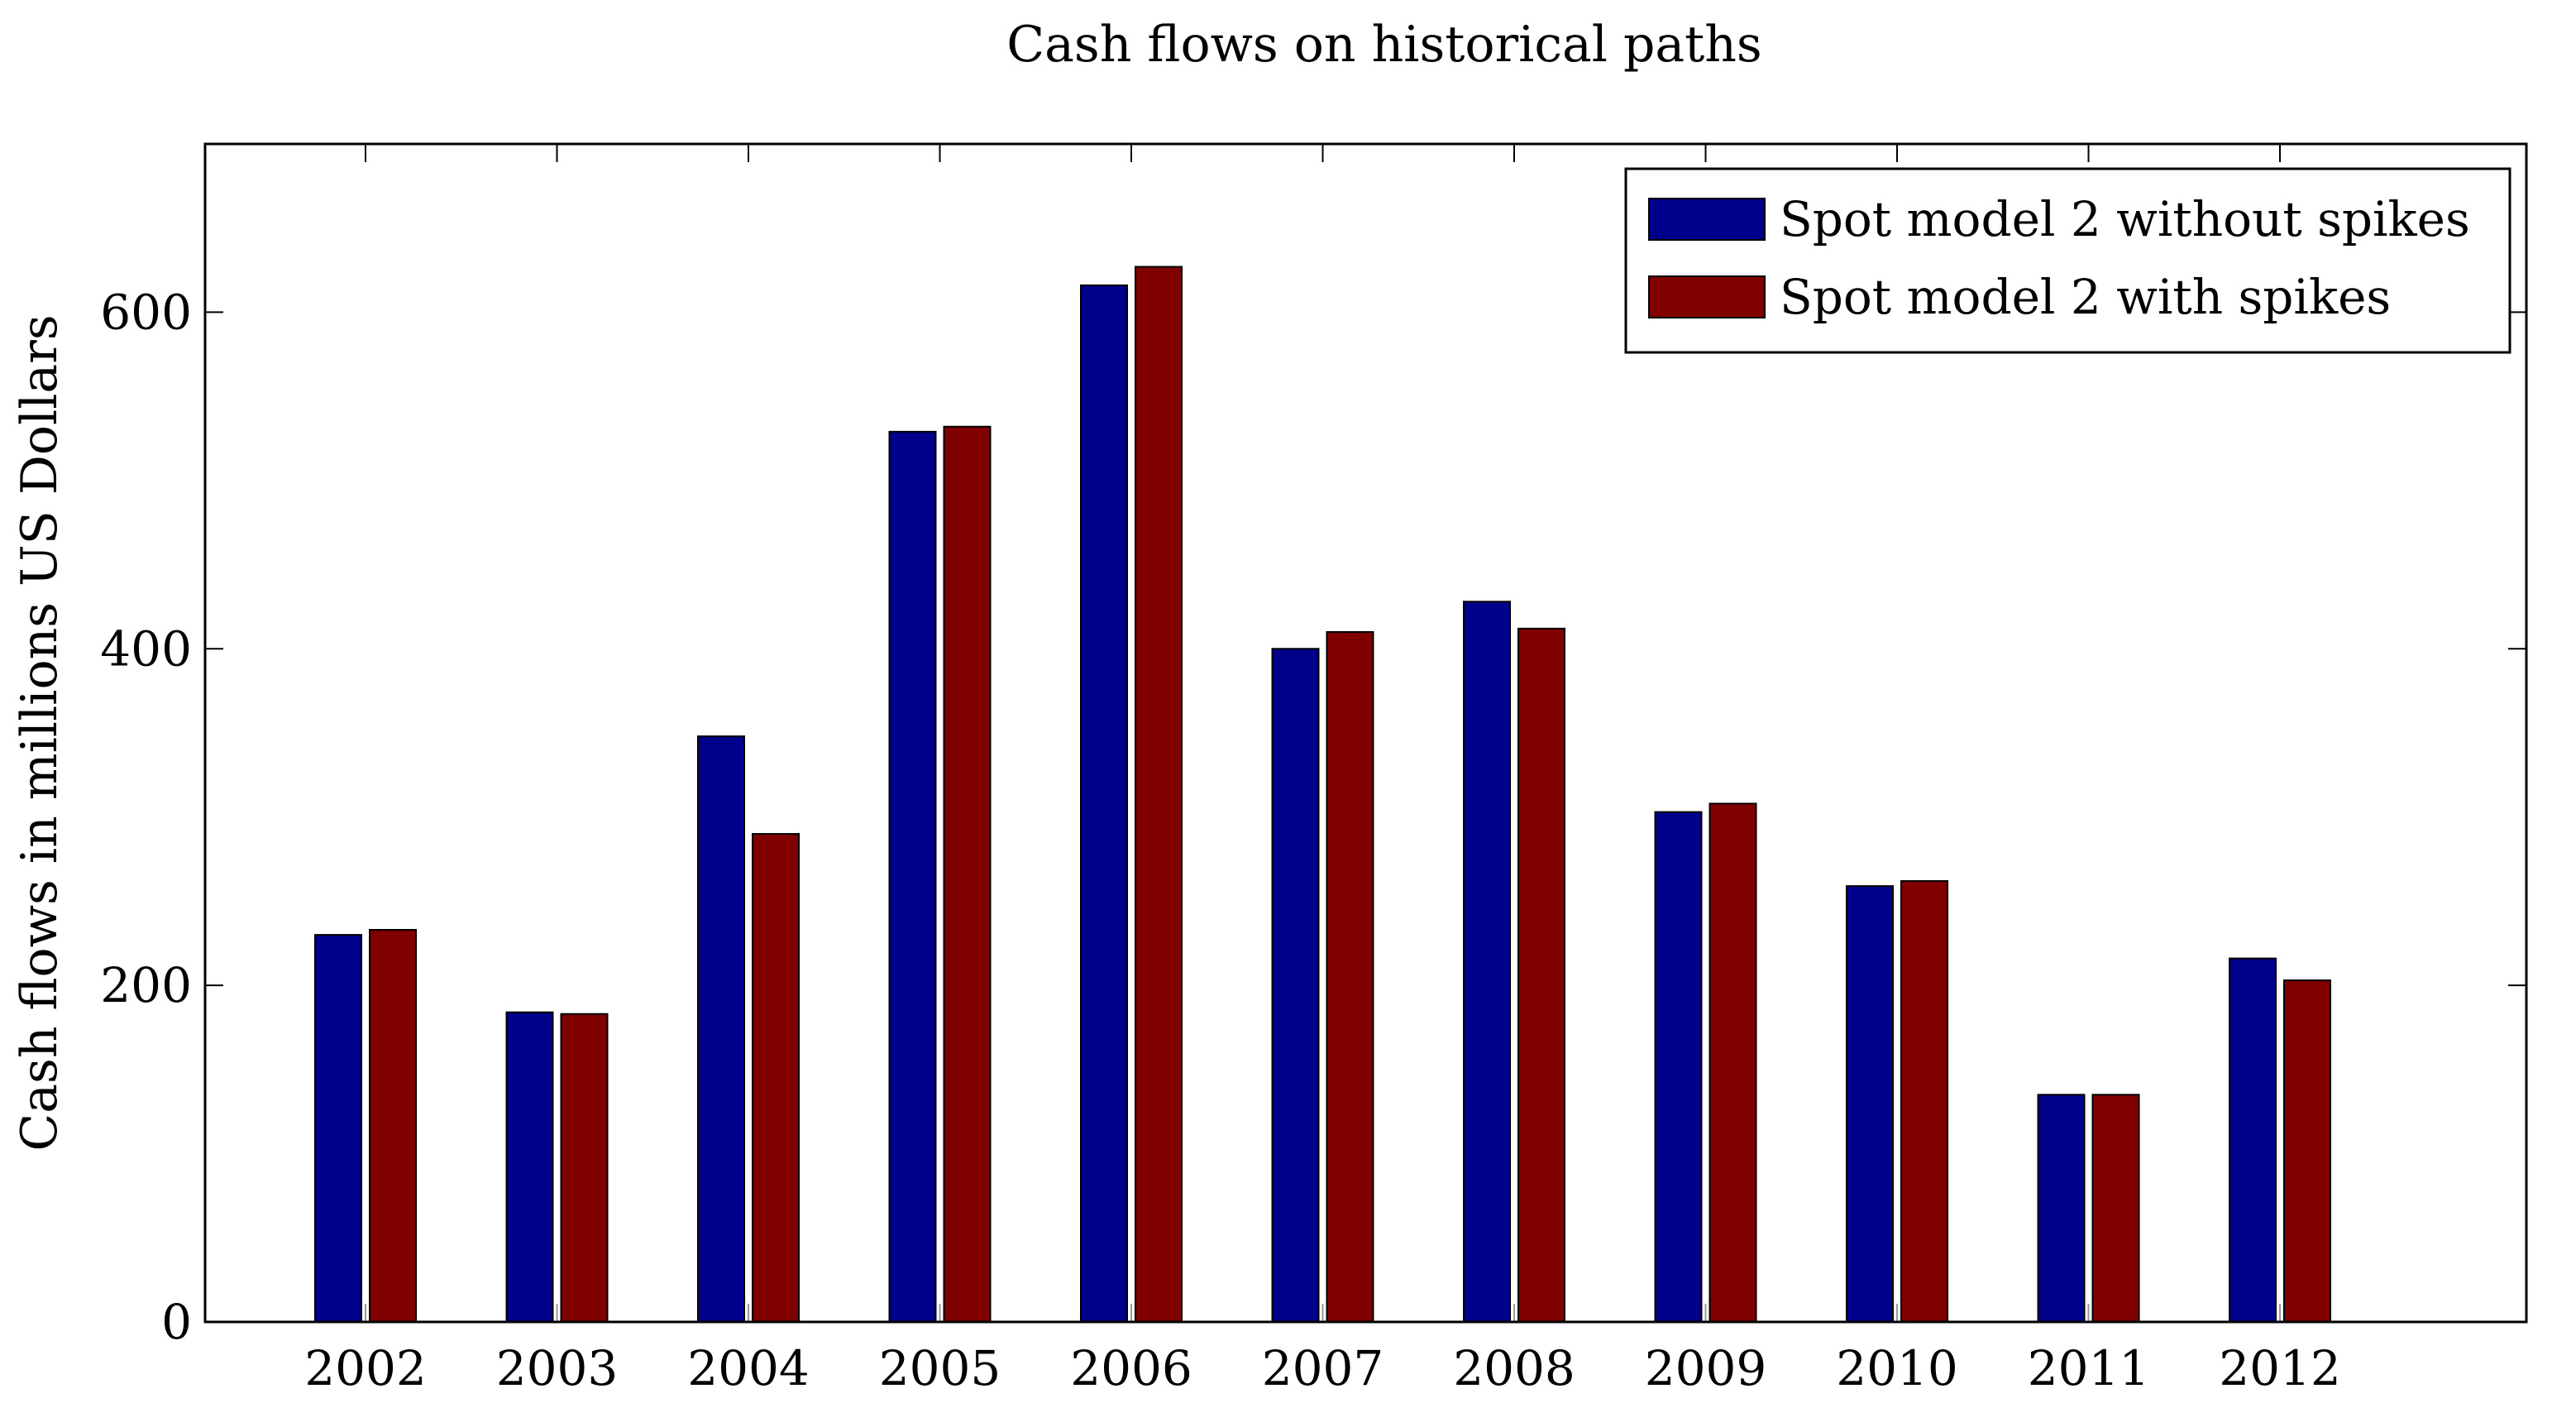  Describe the element at coordinates (529, 1167) in the screenshot. I see `bar-without-spikes-2003` at that location.